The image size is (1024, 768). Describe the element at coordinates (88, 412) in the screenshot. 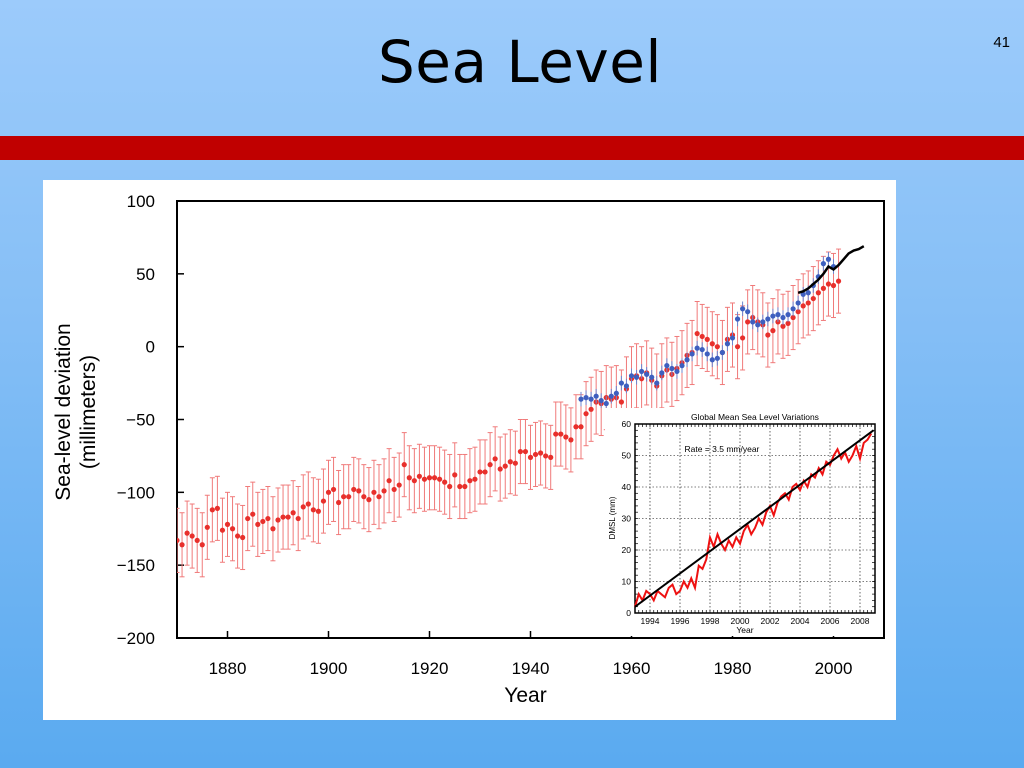

I see `y-axis-label-line2: (millimeters)` at that location.